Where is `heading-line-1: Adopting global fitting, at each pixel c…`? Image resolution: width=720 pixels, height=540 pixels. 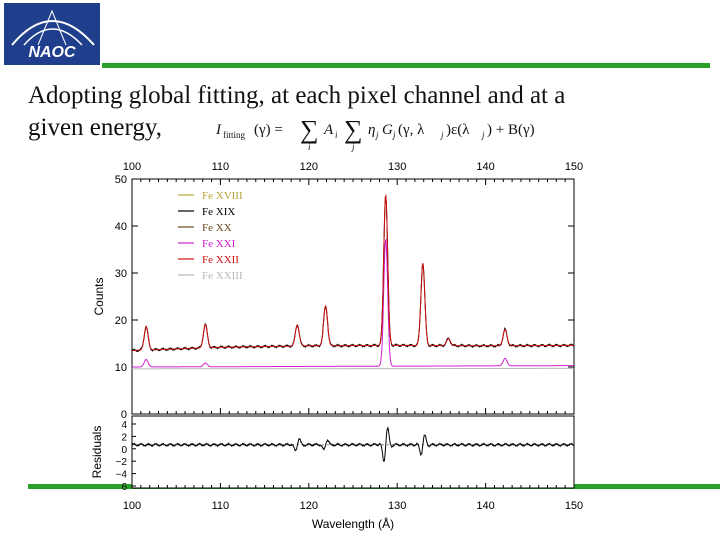 heading-line-1: Adopting global fitting, at each pixel c… is located at coordinates (297, 95).